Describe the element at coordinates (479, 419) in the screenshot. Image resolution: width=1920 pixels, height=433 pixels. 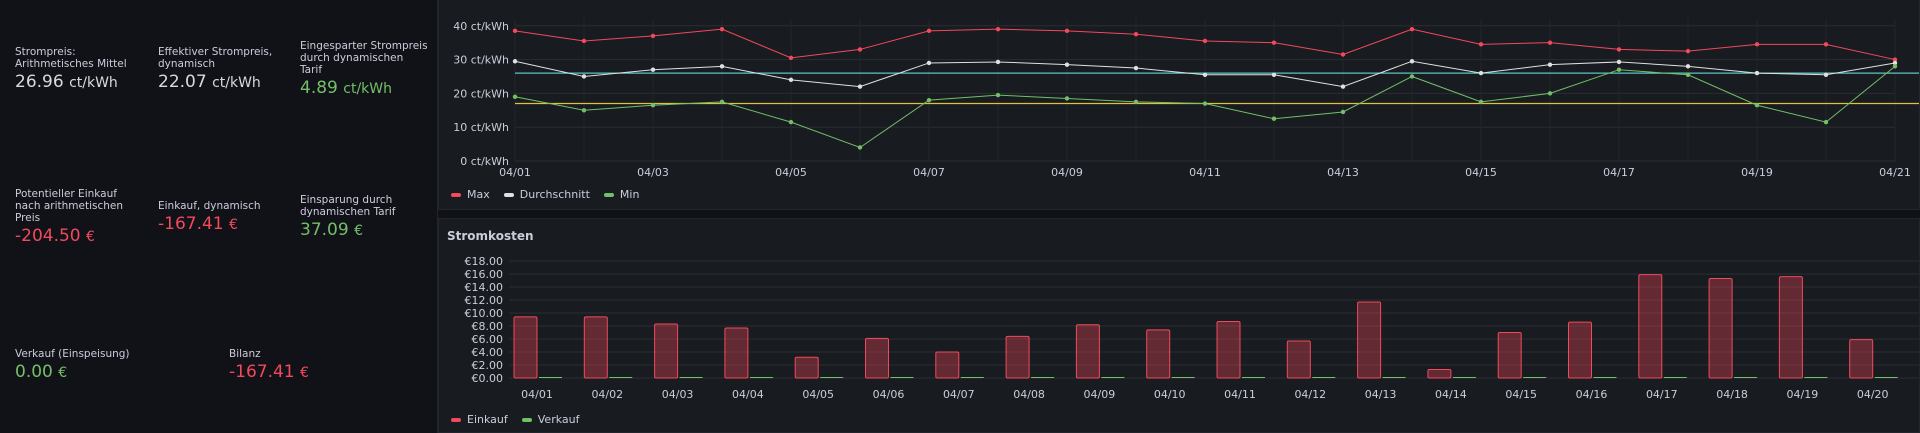
I see `legend-item-einkauf: Einkauf` at that location.